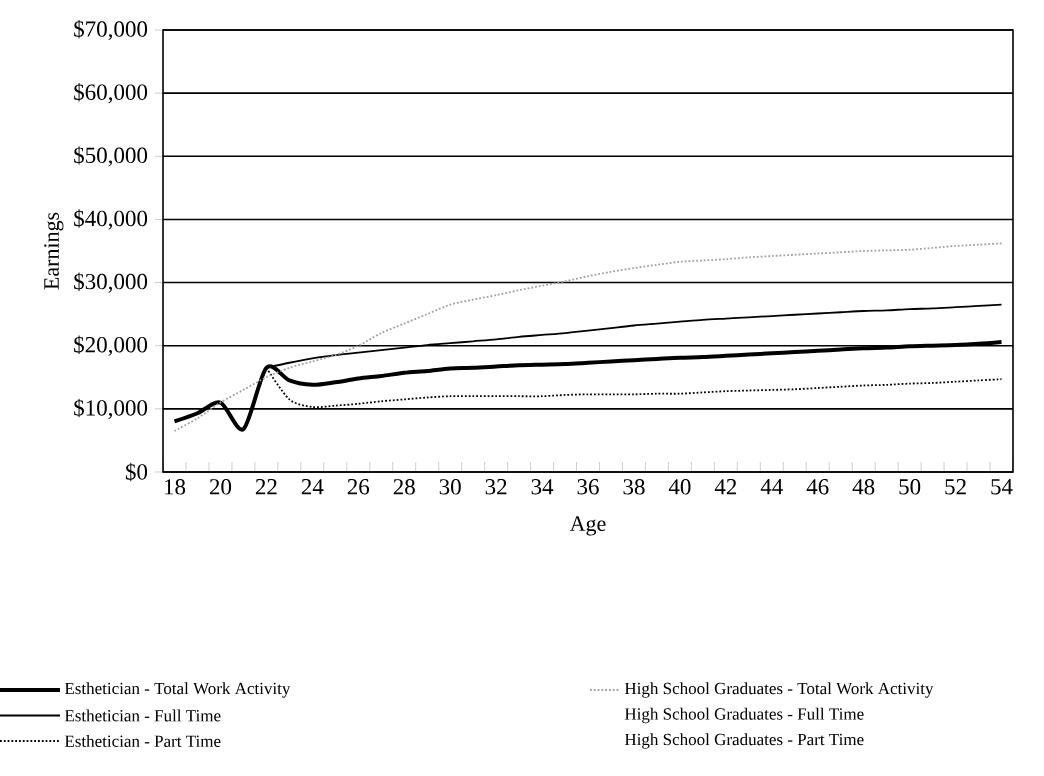 This screenshot has width=1044, height=776. Describe the element at coordinates (111, 30) in the screenshot. I see `y-tick-label: $70,000` at that location.